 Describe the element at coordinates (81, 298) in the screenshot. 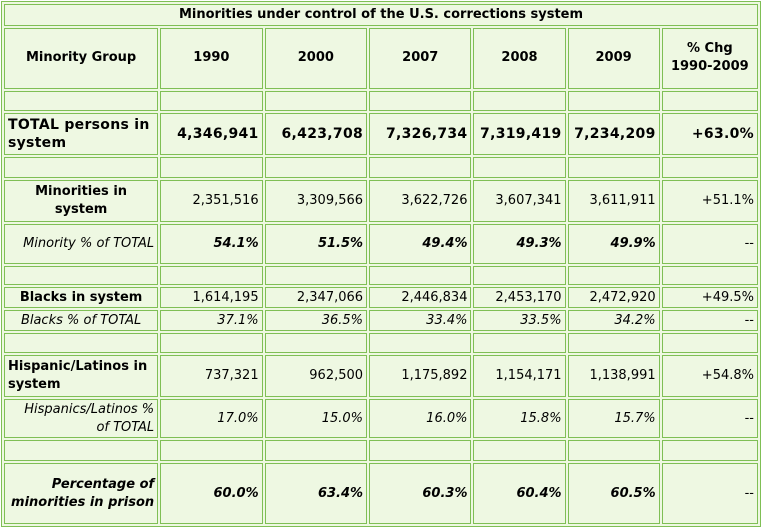

I see `row-label-blacks: Blacks in system` at that location.